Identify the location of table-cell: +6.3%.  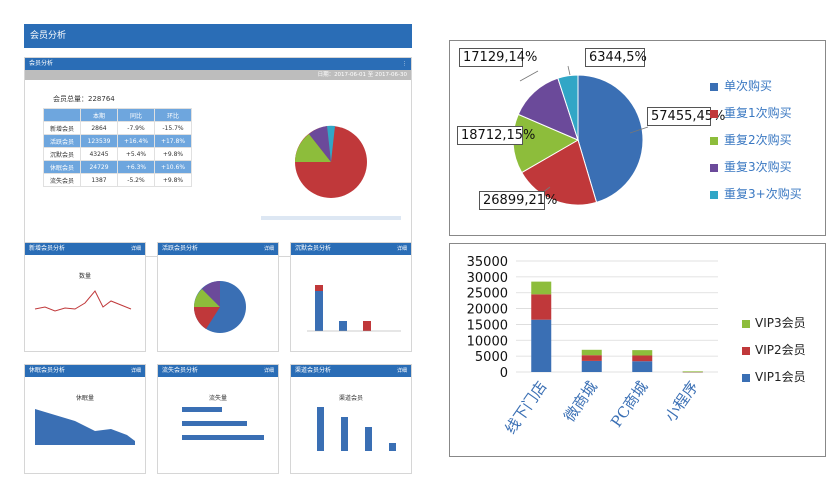
(136, 167).